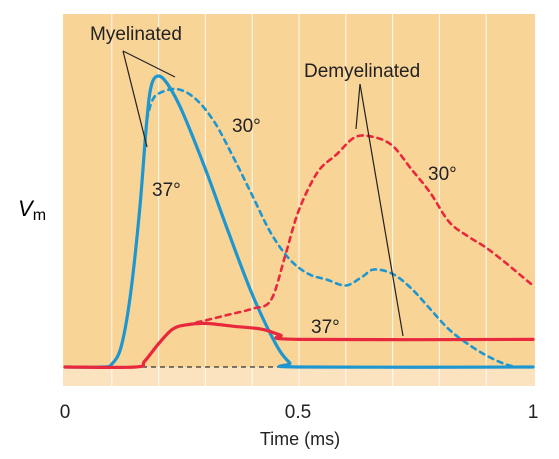  What do you see at coordinates (65, 412) in the screenshot?
I see `x-tick-label-0: 0` at bounding box center [65, 412].